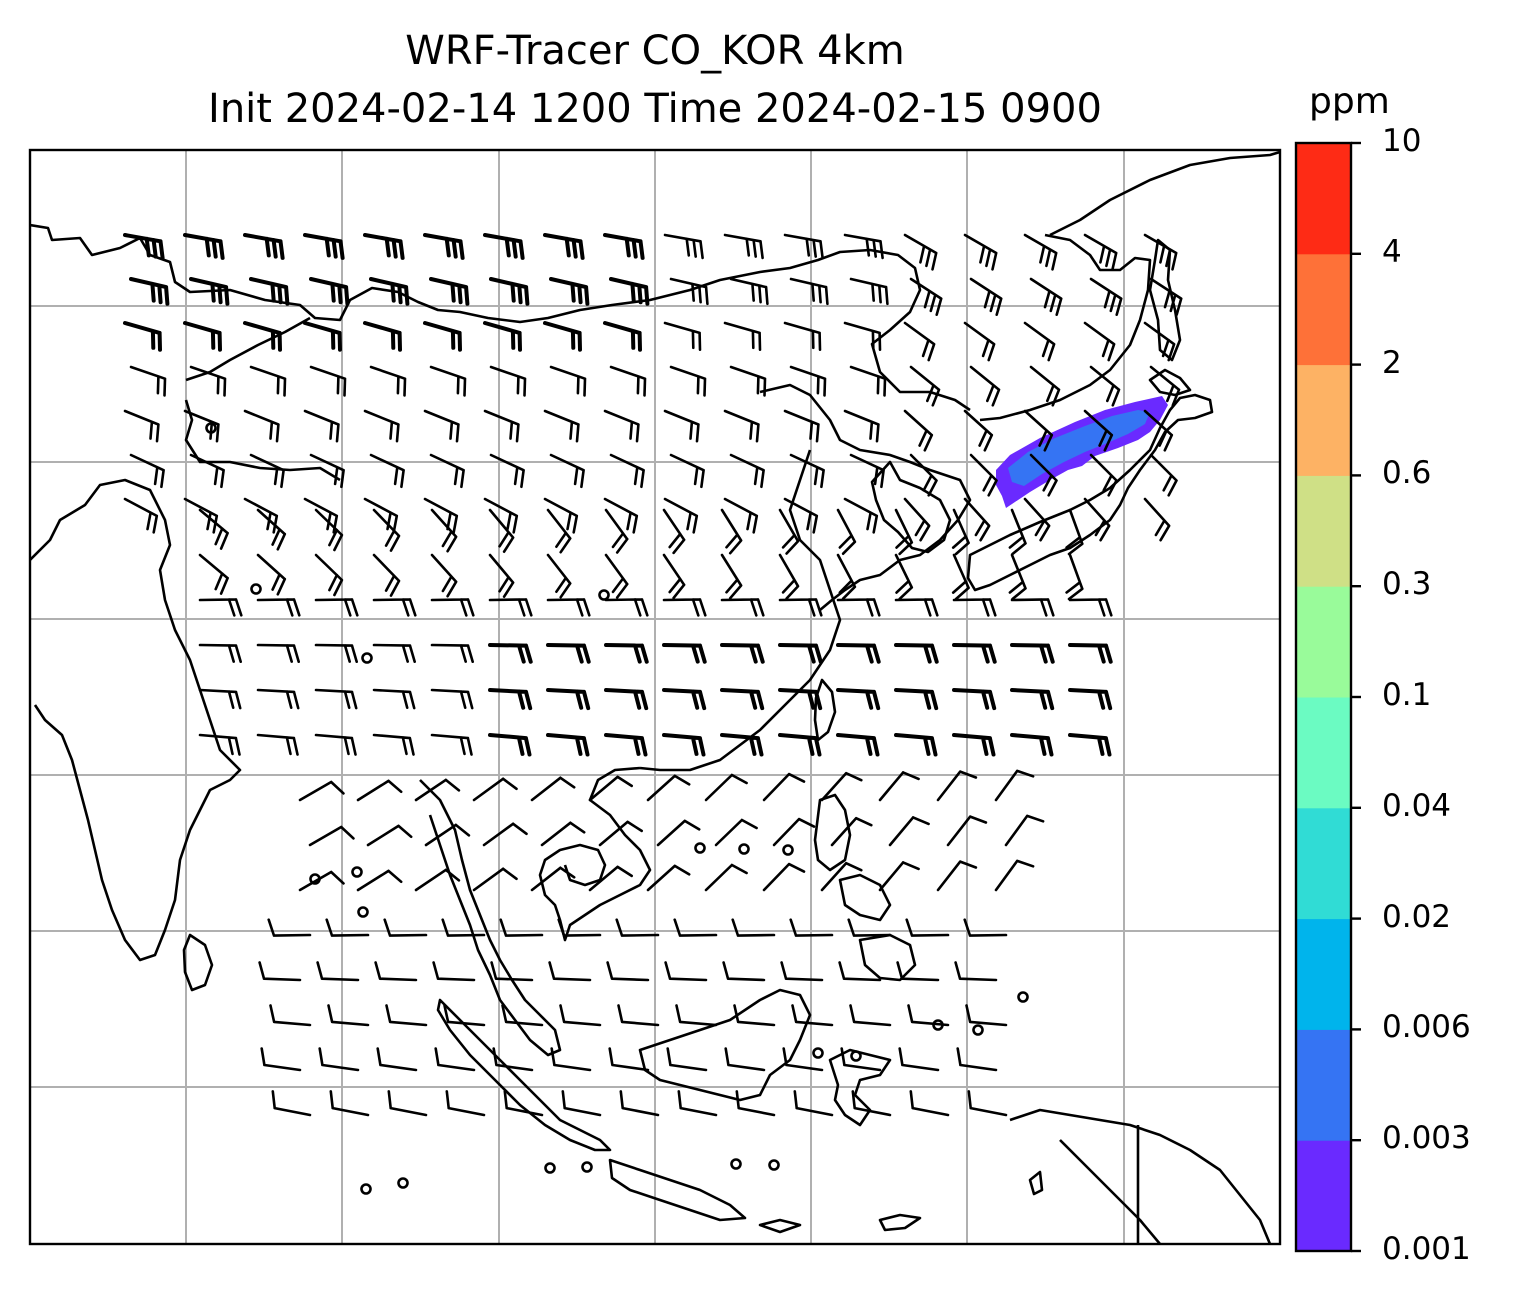 This screenshot has height=1306, width=1528. What do you see at coordinates (1392, 362) in the screenshot?
I see `colorbar-tick-label: 2` at bounding box center [1392, 362].